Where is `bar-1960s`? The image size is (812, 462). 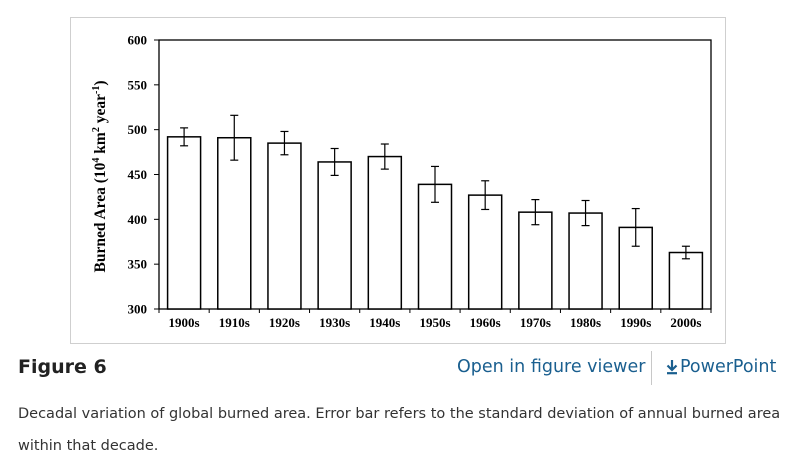 bar-1960s is located at coordinates (485, 252).